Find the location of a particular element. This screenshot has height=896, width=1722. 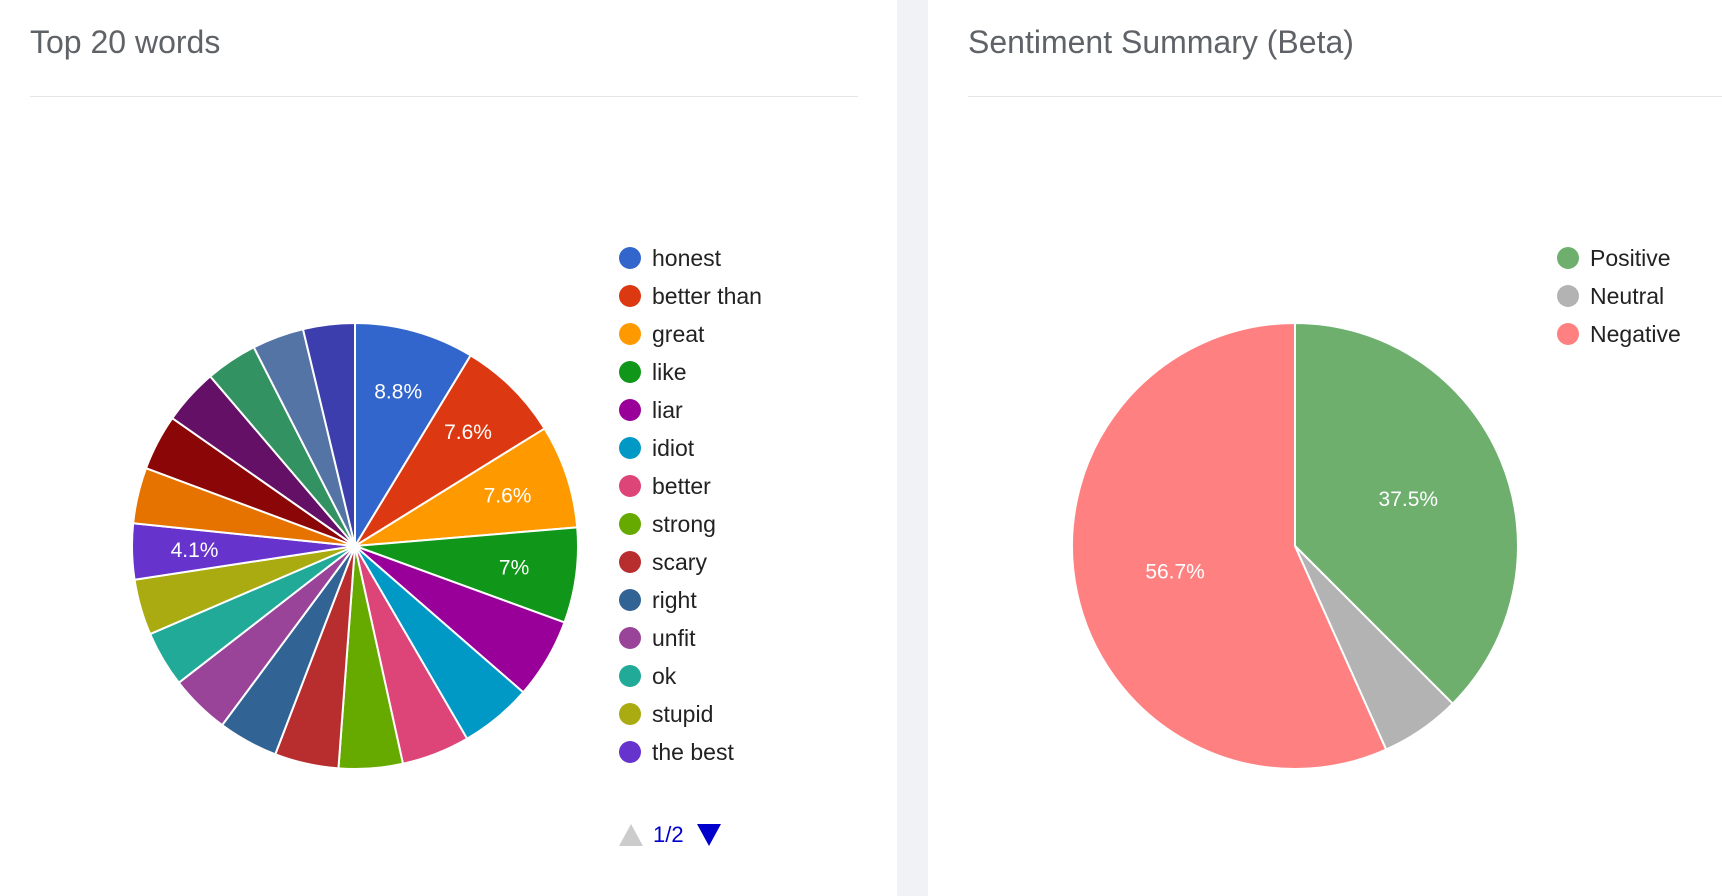

slice-label-positive: 37.5% is located at coordinates (1409, 499).